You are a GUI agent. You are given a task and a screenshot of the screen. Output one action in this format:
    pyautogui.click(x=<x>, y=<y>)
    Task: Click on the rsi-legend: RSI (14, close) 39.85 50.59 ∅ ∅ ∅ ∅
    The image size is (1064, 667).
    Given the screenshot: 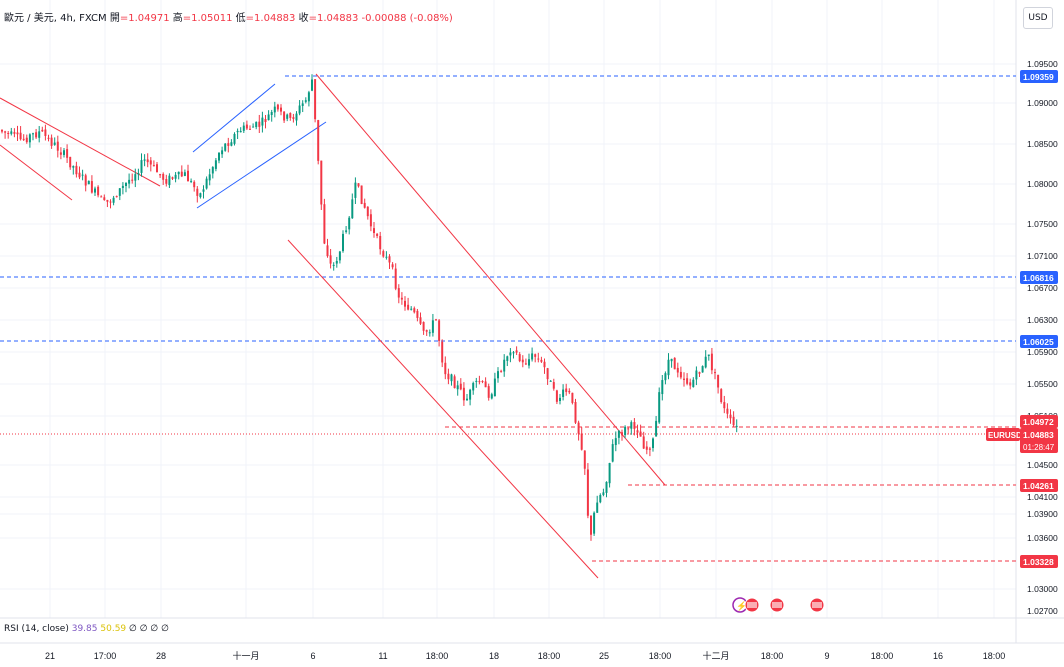 What is the action you would take?
    pyautogui.click(x=86, y=629)
    